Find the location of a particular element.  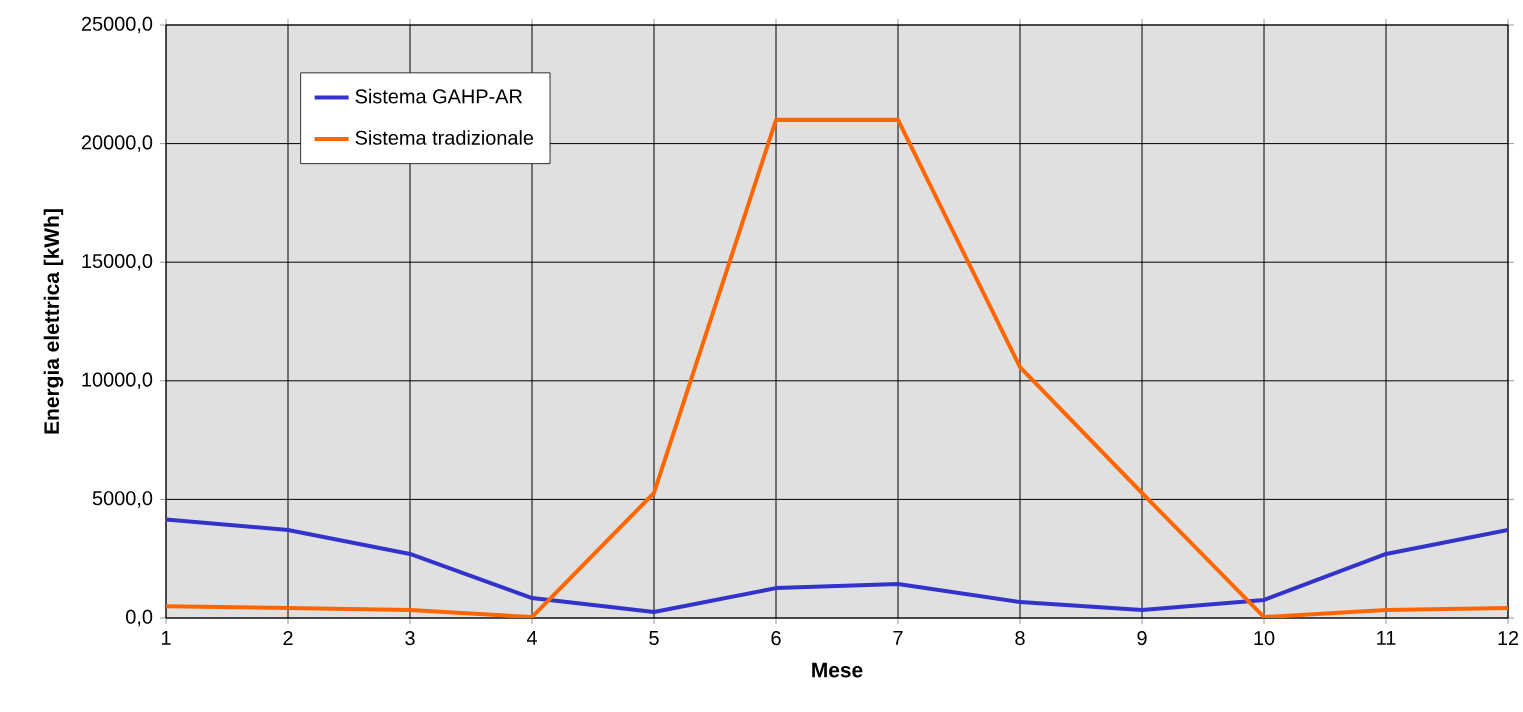

x-tick-label: 5 is located at coordinates (654, 638).